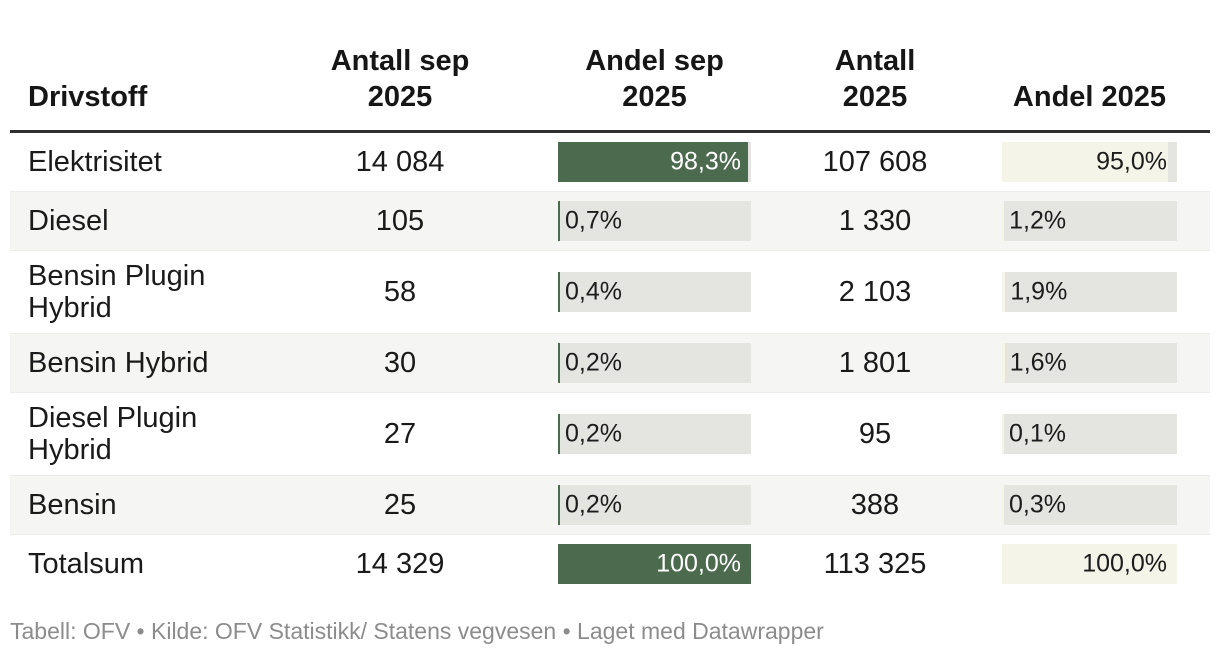 The image size is (1220, 654). I want to click on share-bar-cell: 98,3%, so click(620, 162).